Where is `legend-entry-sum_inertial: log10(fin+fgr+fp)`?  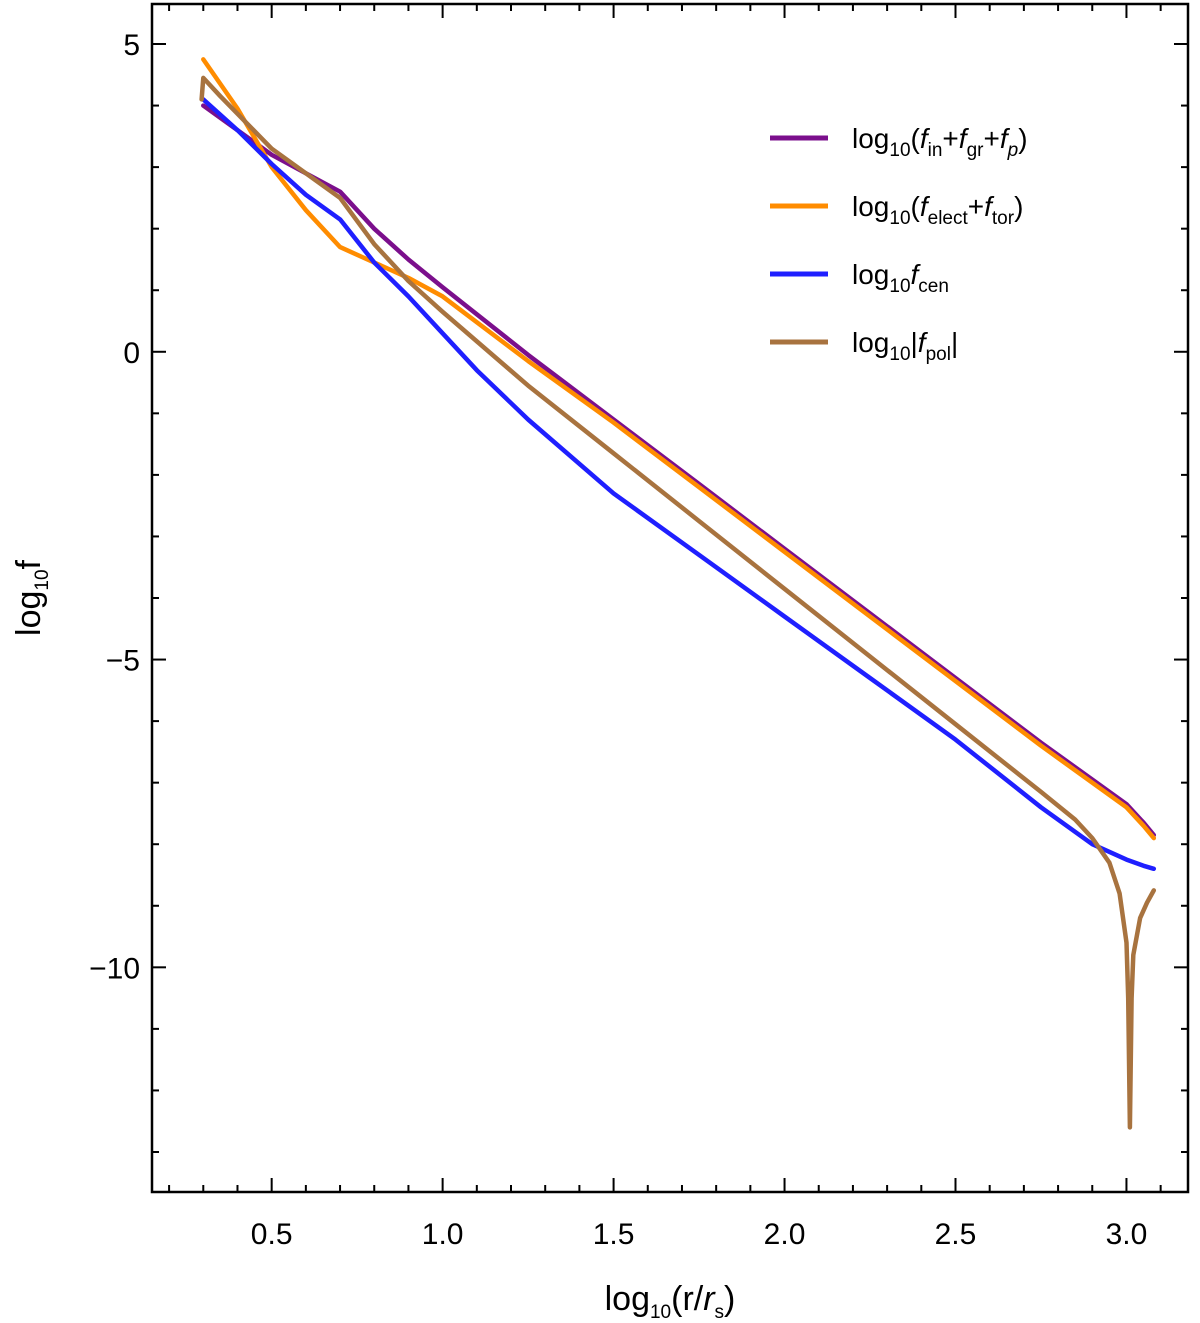
legend-entry-sum_inertial: log10(fin+fgr+fp) is located at coordinates (899, 142).